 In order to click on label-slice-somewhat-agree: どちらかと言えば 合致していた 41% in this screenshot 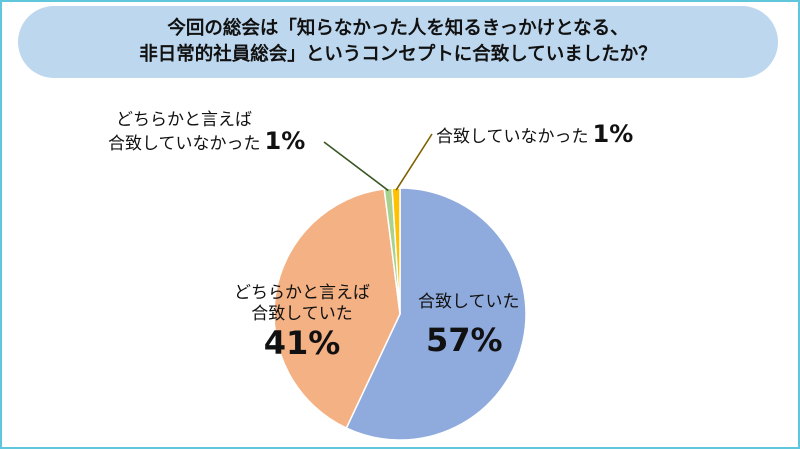, I will do `click(302, 322)`.